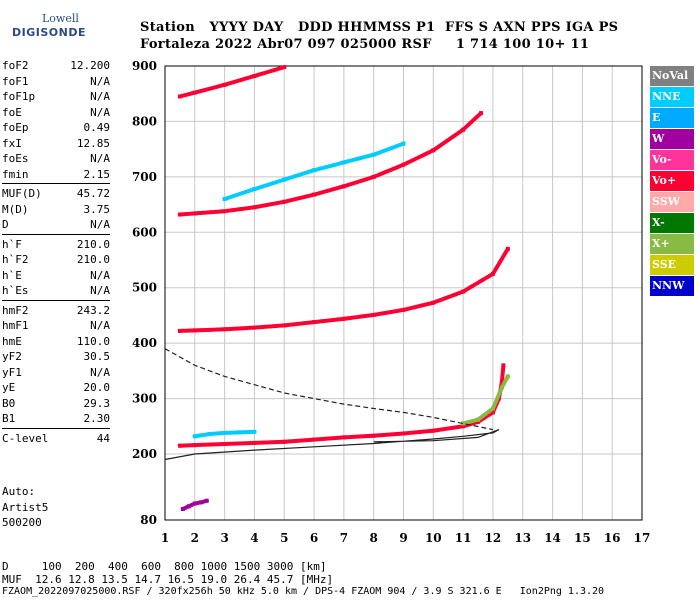 The height and width of the screenshot is (600, 700). Describe the element at coordinates (314, 538) in the screenshot. I see `x-tick-label: 6` at that location.